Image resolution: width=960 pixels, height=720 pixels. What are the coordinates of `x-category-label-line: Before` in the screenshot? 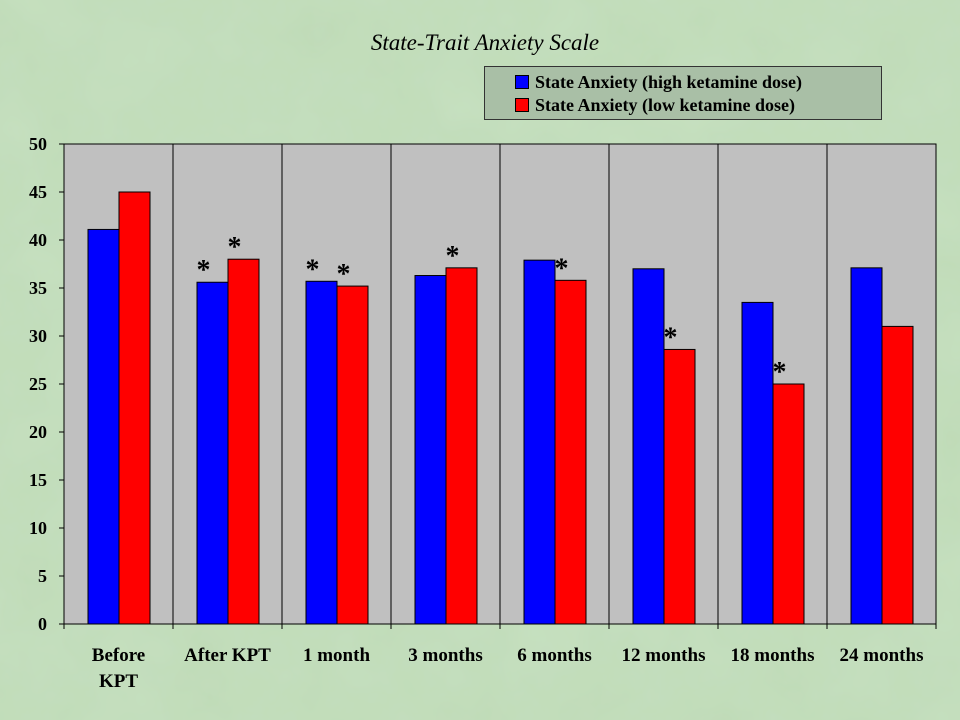 It's located at (118, 655).